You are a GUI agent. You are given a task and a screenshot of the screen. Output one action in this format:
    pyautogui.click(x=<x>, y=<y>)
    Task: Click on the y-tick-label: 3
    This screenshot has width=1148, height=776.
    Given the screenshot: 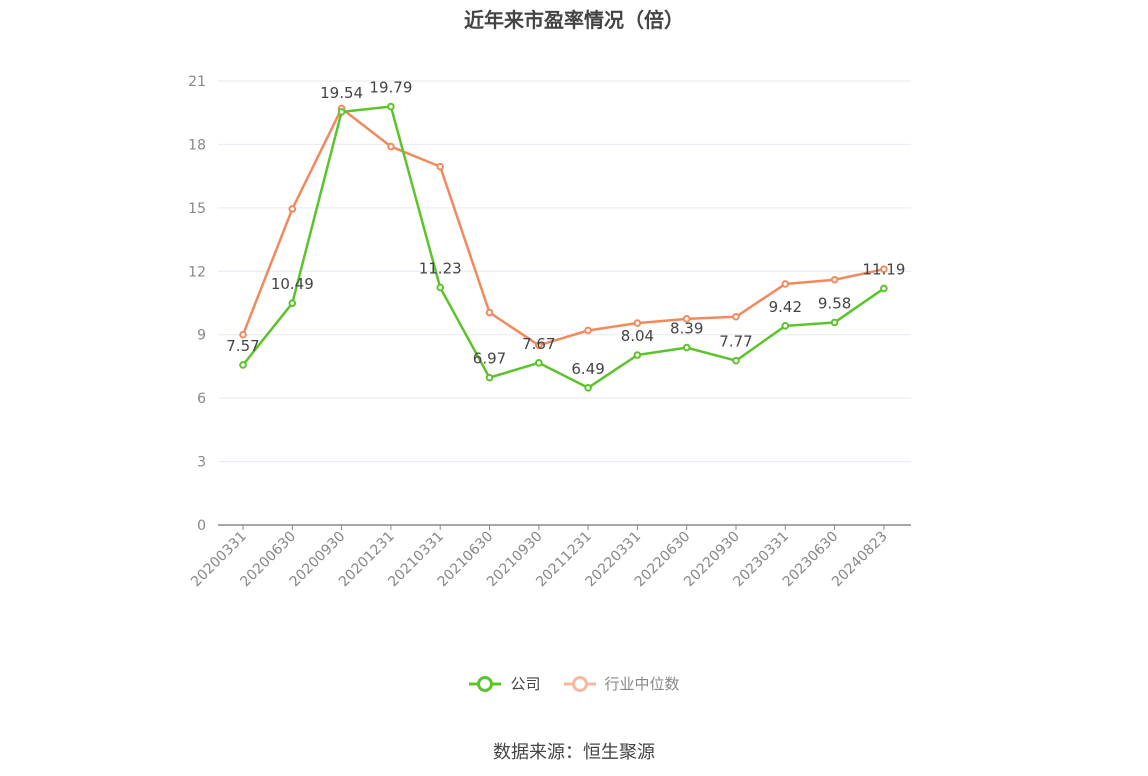 What is the action you would take?
    pyautogui.click(x=201, y=463)
    